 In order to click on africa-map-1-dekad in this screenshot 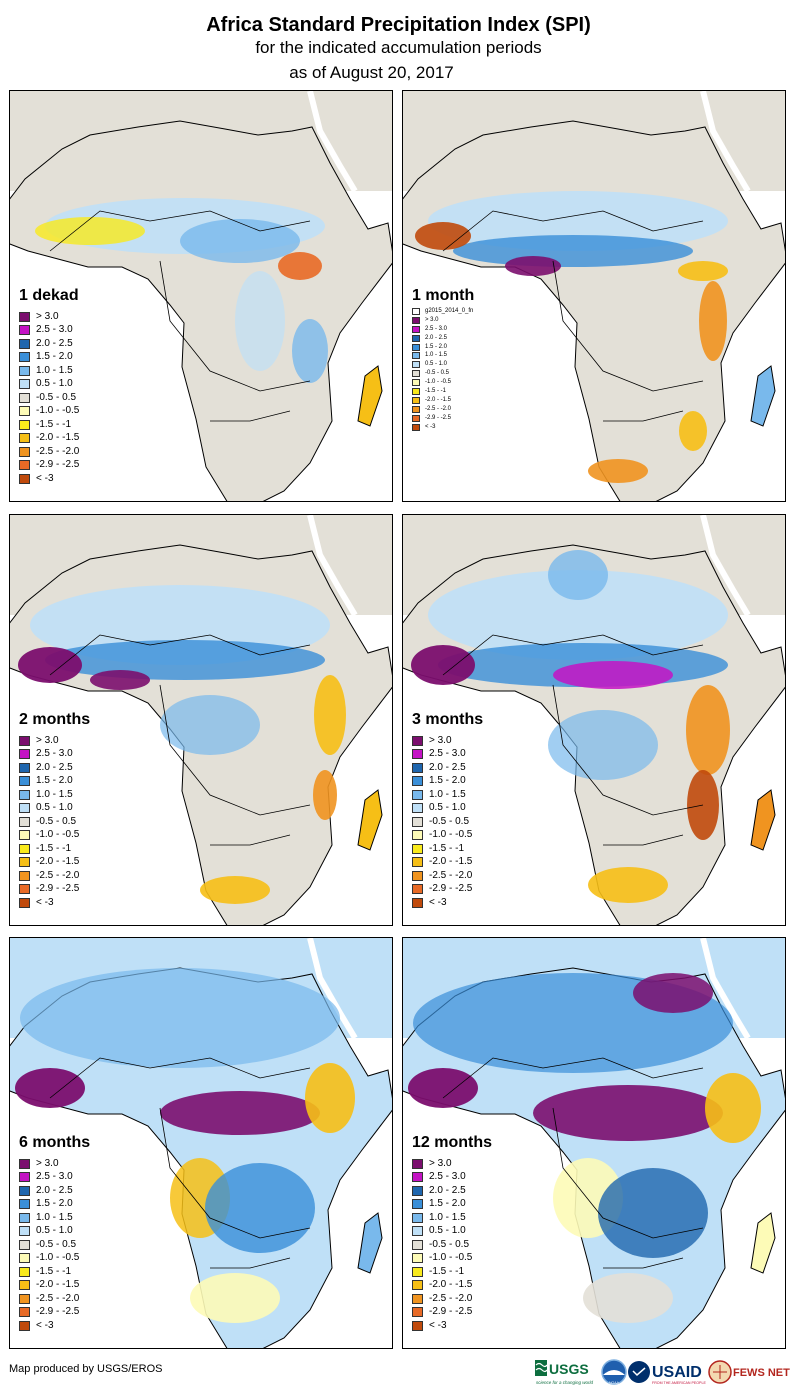, I will do `click(201, 296)`.